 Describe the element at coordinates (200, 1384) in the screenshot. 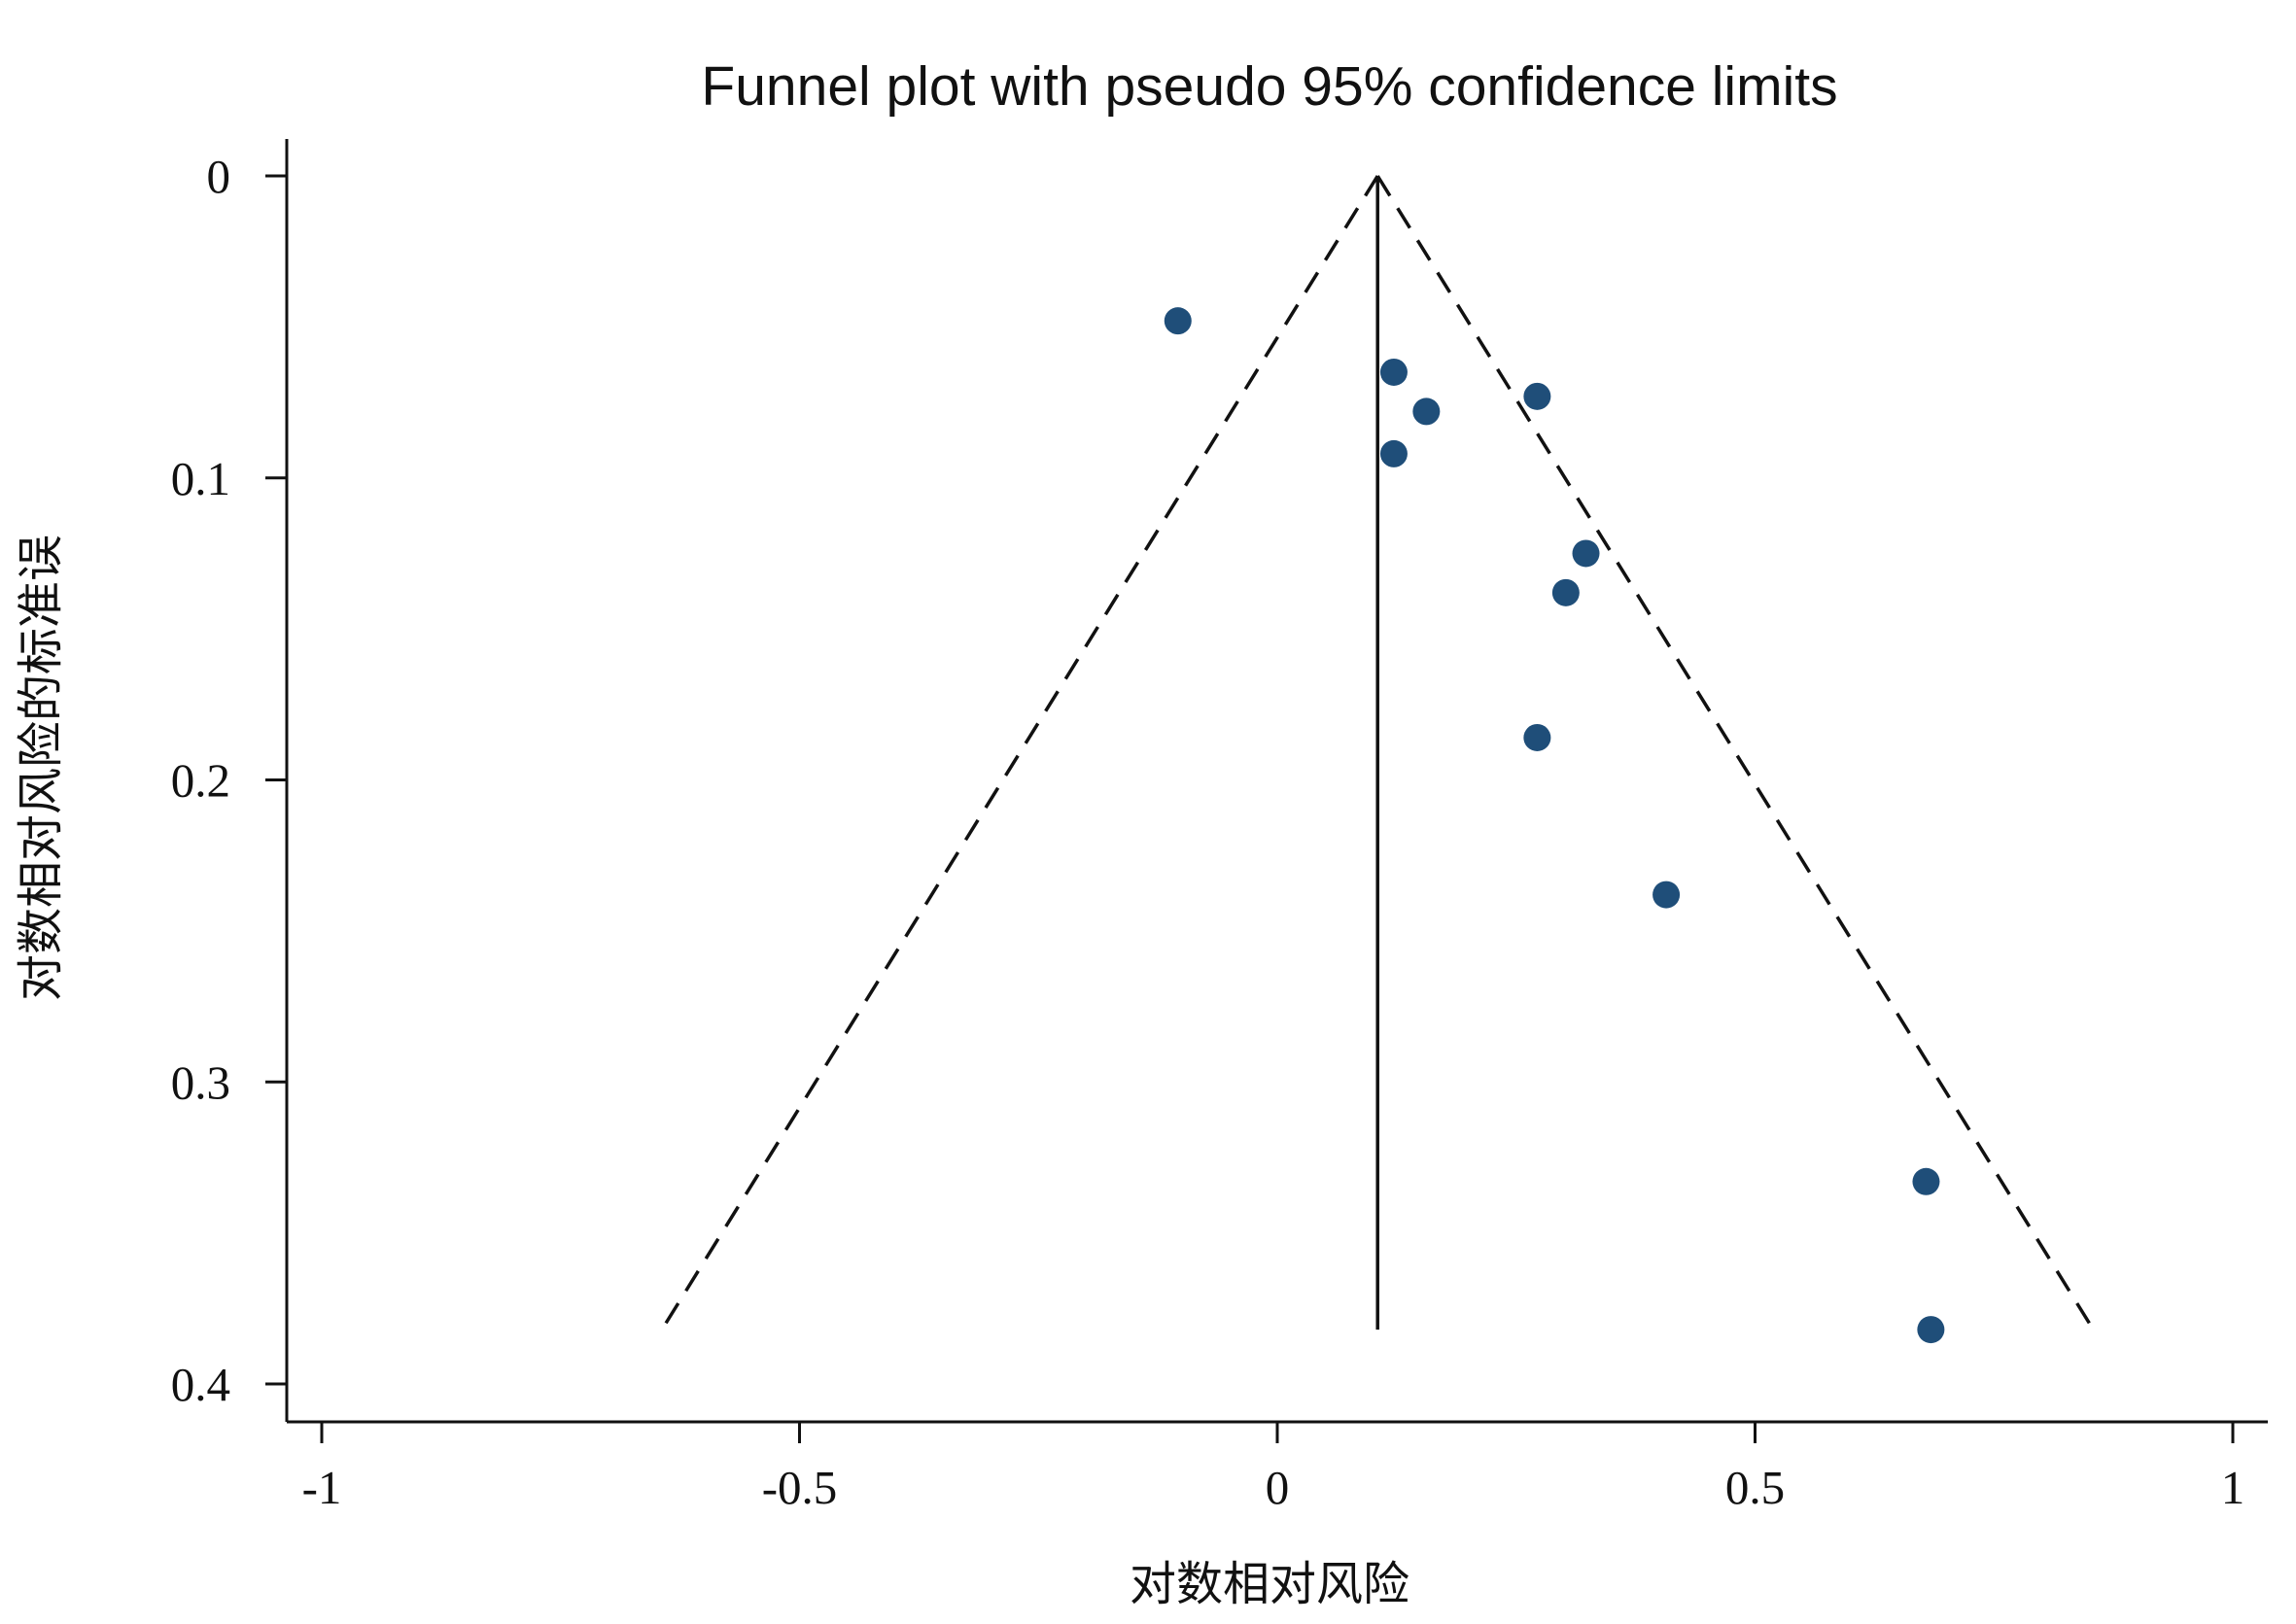

I see `y-tick-label: 0.4` at that location.